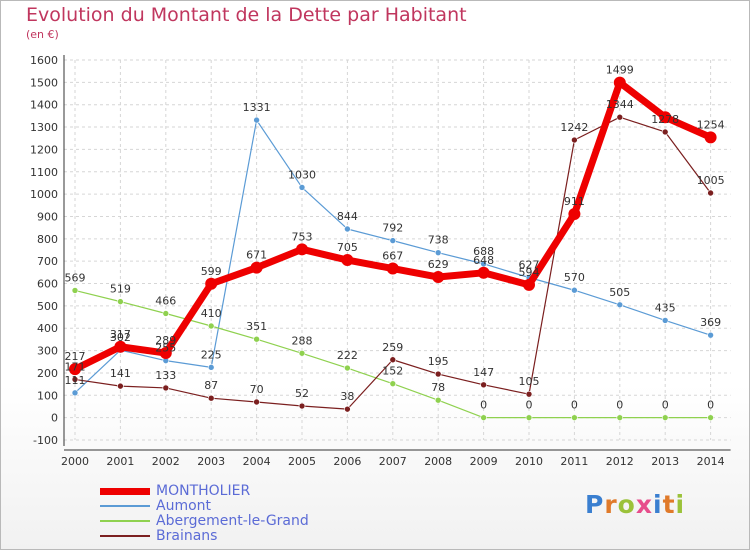 Image resolution: width=750 pixels, height=550 pixels. What do you see at coordinates (166, 461) in the screenshot?
I see `x-tick-label: 2002` at bounding box center [166, 461].